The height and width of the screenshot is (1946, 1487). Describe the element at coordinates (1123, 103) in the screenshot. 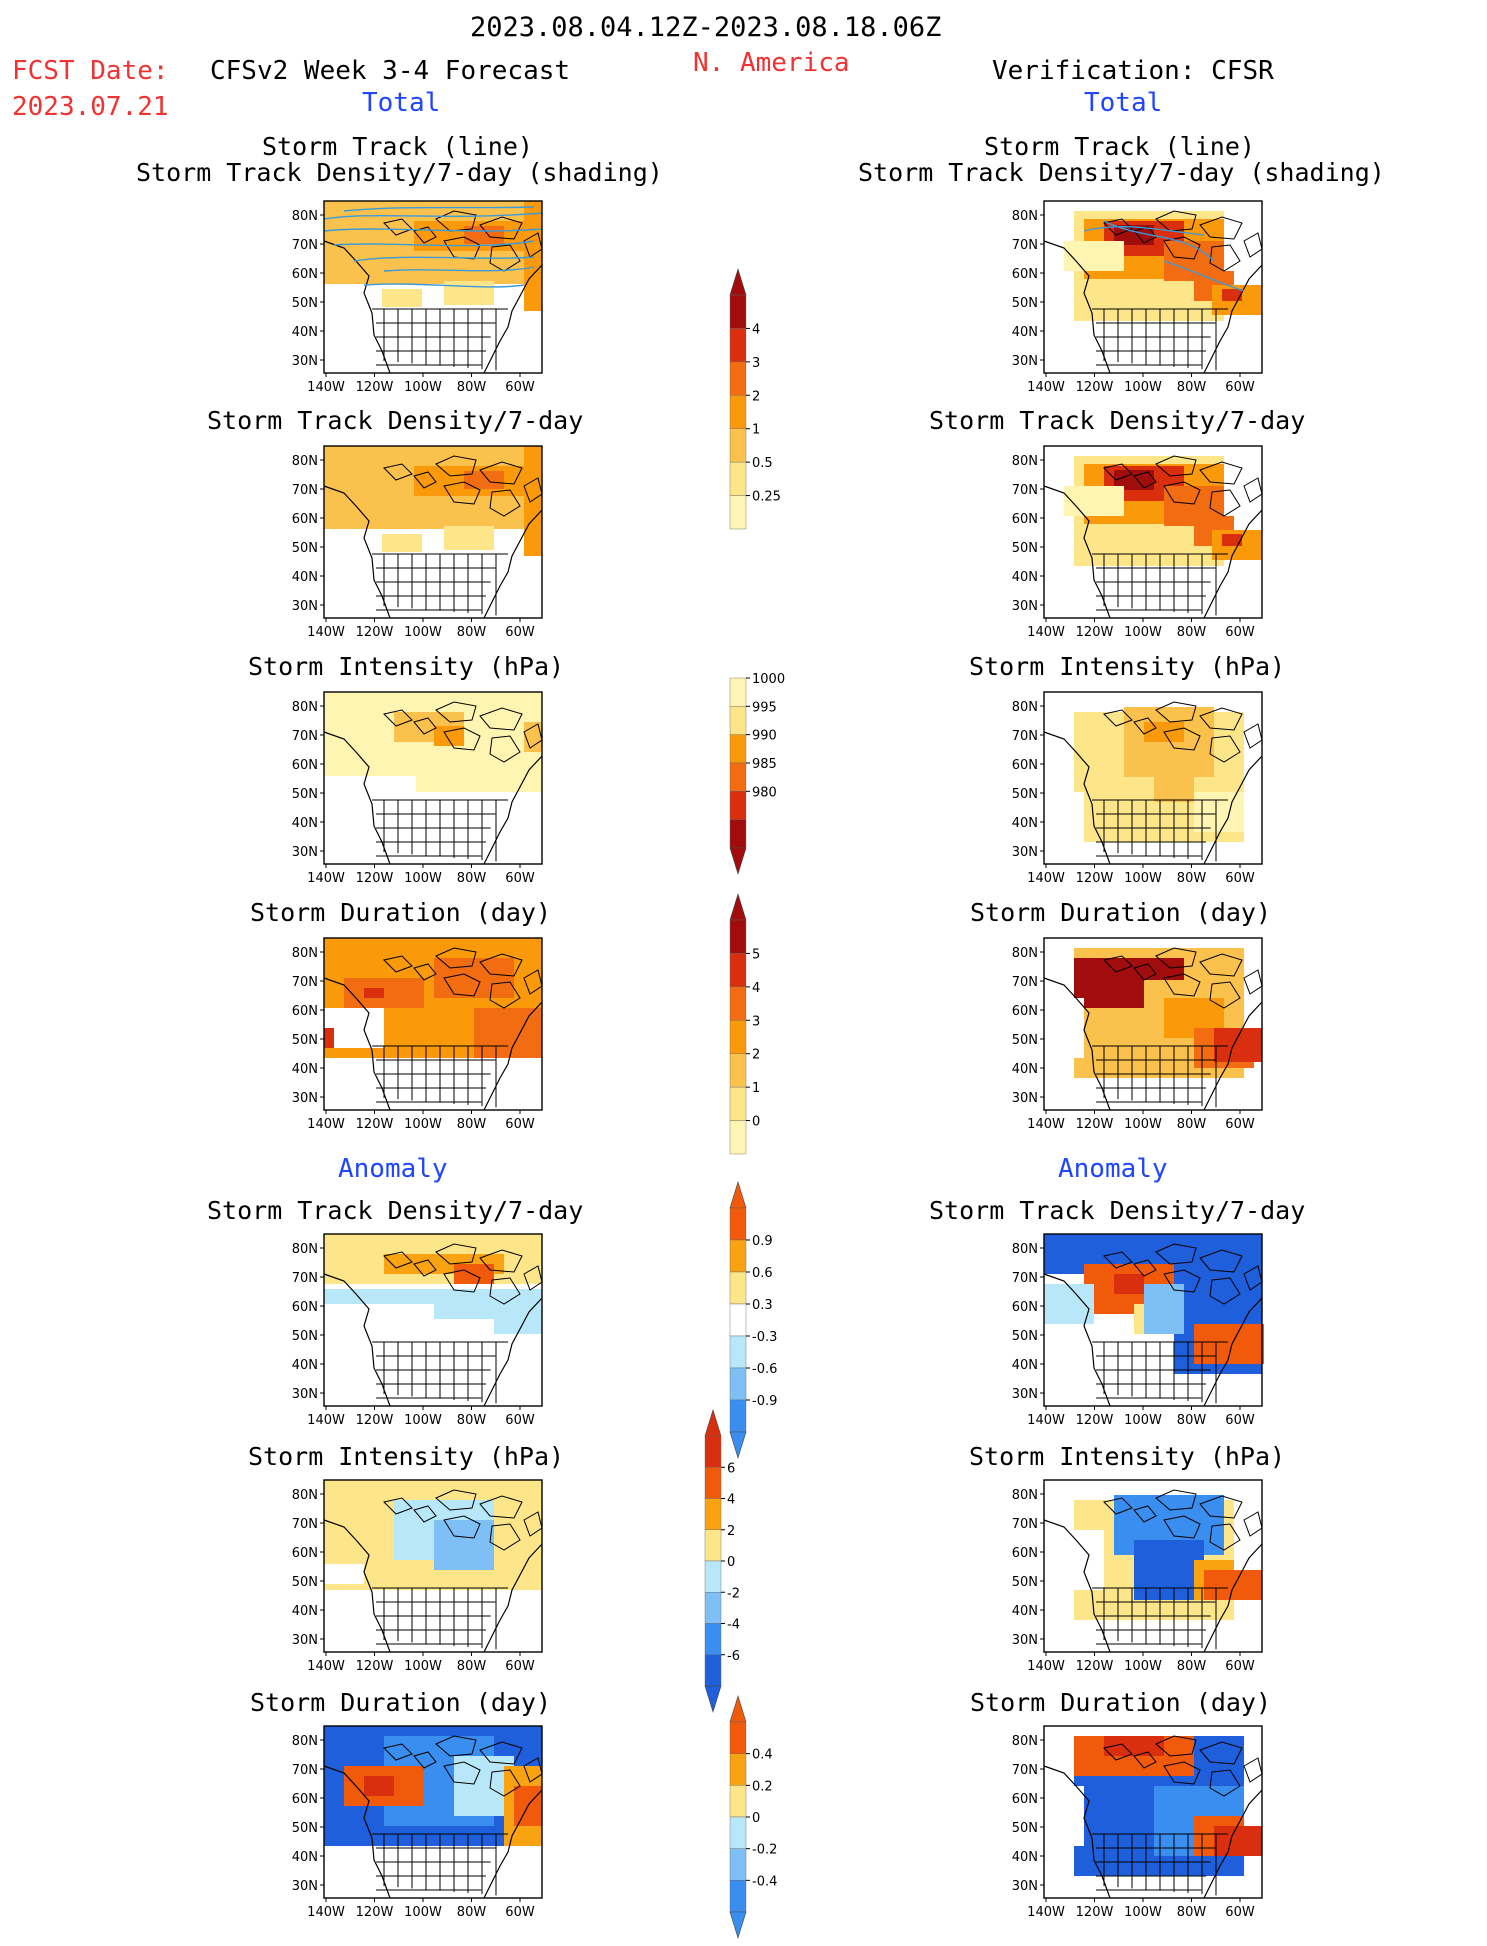

I see `total-right-label: Total` at that location.